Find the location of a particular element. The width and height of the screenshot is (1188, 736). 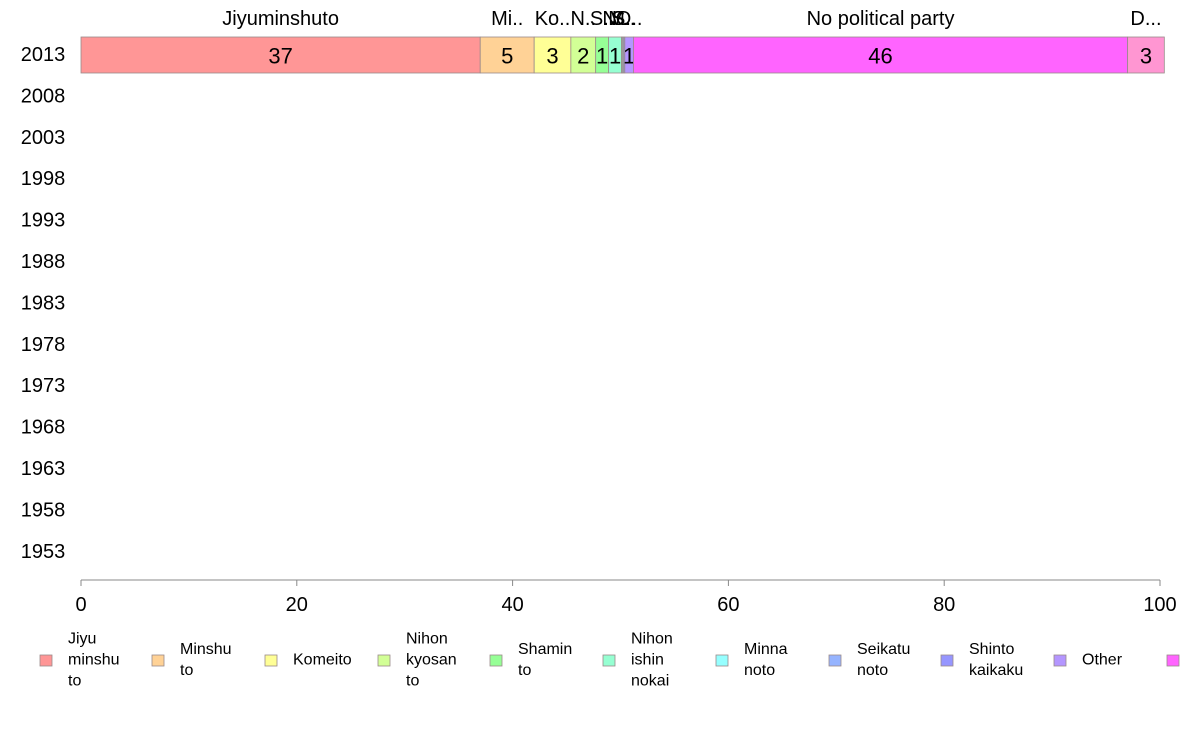

legend-label-5-2: nokai is located at coordinates (650, 681).